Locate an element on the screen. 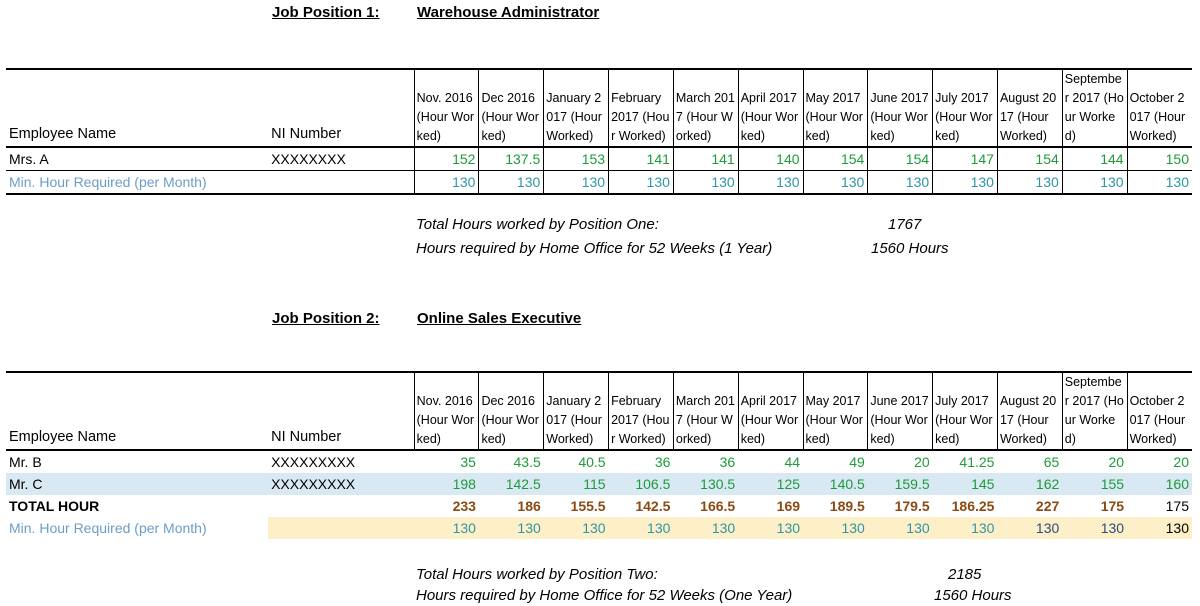  hours-cell: 147 is located at coordinates (965, 159).